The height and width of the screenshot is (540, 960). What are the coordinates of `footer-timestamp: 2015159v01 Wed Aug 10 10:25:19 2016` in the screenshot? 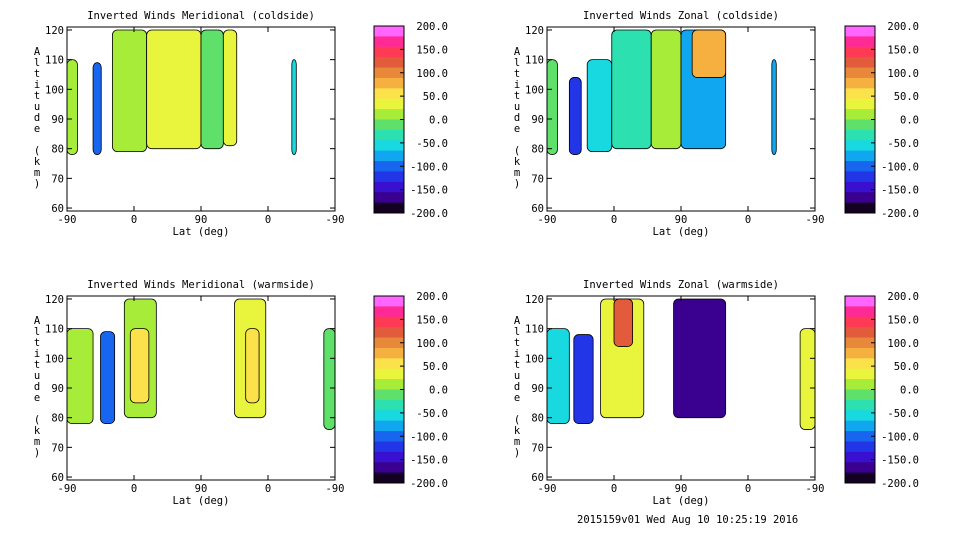 It's located at (688, 520).